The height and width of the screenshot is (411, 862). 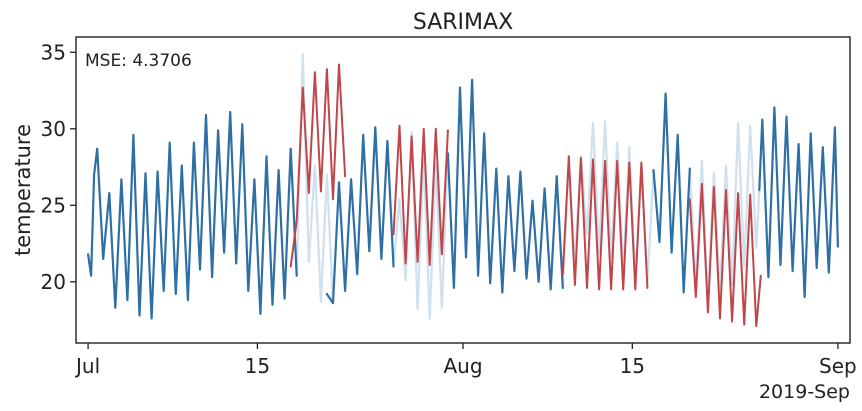 What do you see at coordinates (53, 129) in the screenshot?
I see `y-tick-label-2: 30` at bounding box center [53, 129].